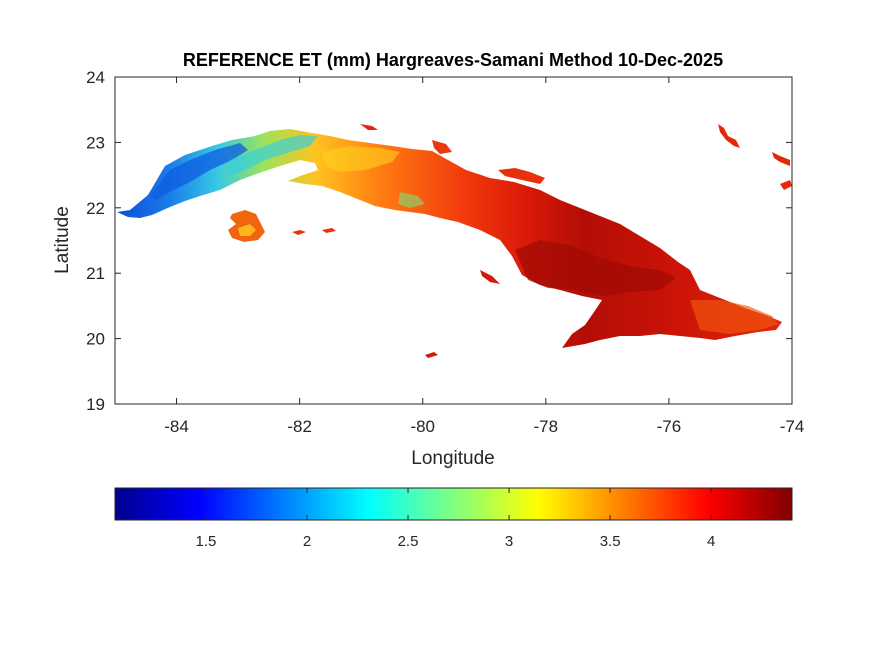 This screenshot has height=656, width=875. I want to click on x-tick-label: -76, so click(669, 426).